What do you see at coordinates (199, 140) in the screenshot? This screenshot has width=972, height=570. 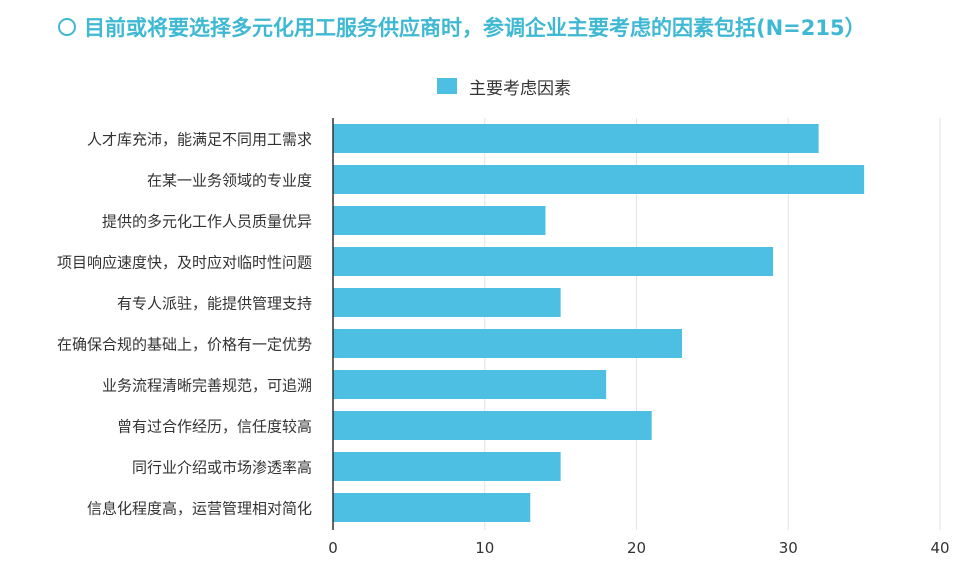 I see `category-label-0: 人才库充沛，能满足不同用工需求` at bounding box center [199, 140].